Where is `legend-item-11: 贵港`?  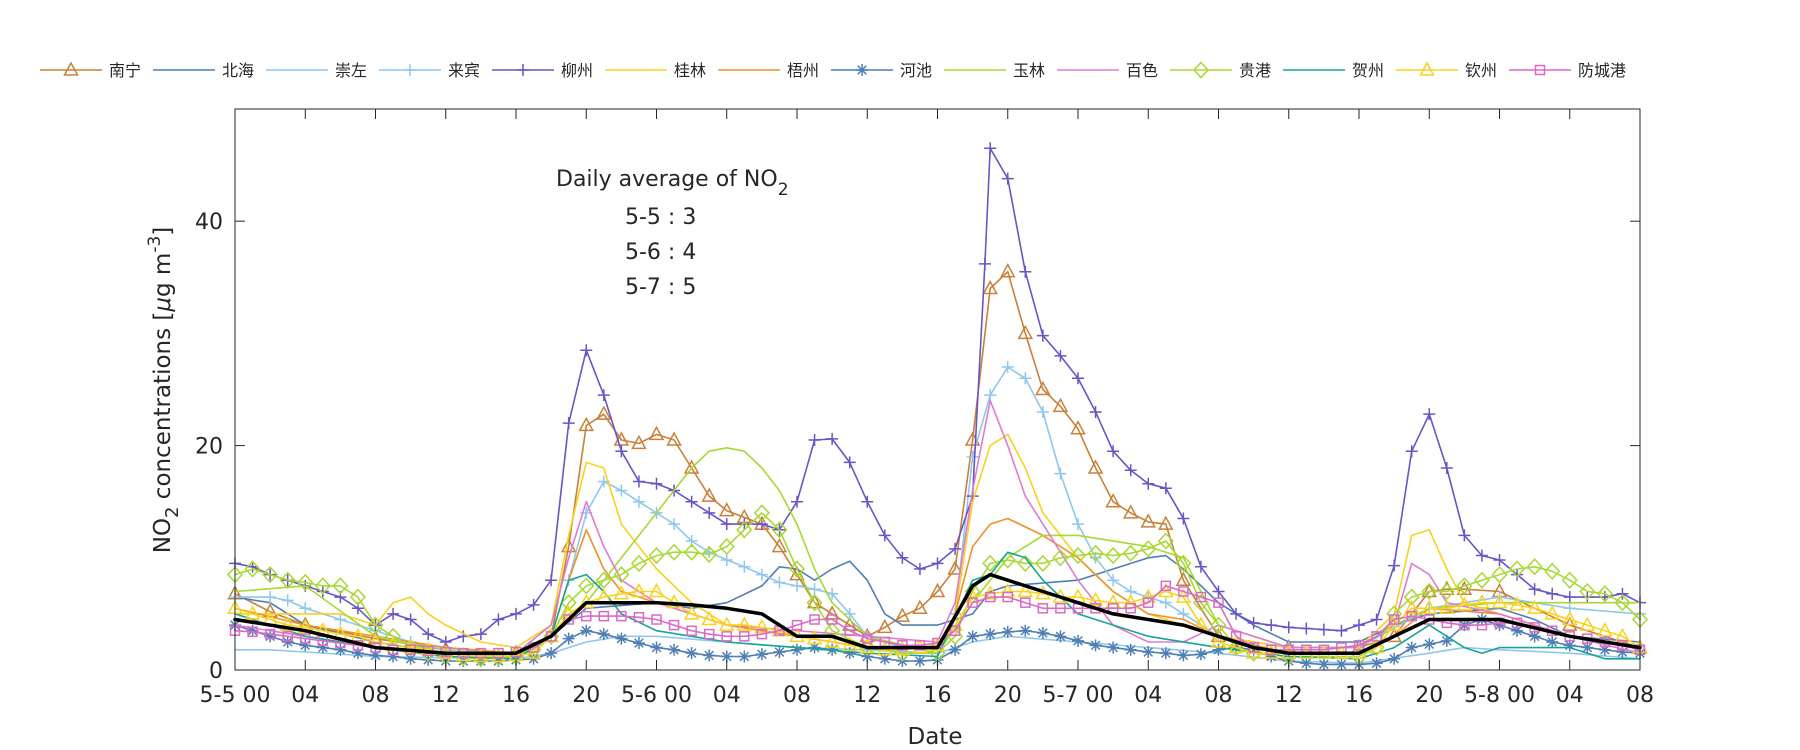
legend-item-11: 贵港 is located at coordinates (1220, 70).